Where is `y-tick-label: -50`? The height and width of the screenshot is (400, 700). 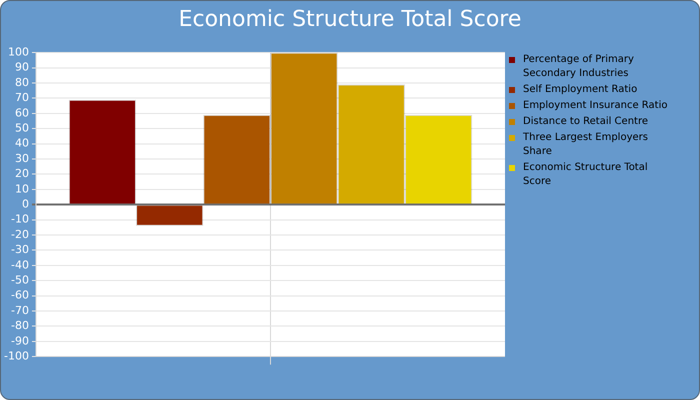
y-tick-label: -50 is located at coordinates (19, 279).